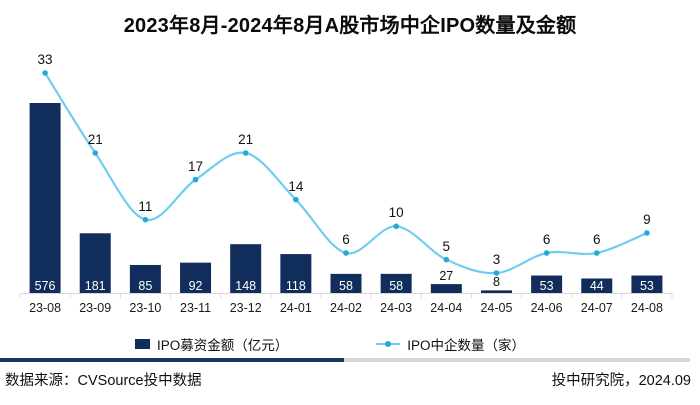  I want to click on line-value-label: 17, so click(196, 166).